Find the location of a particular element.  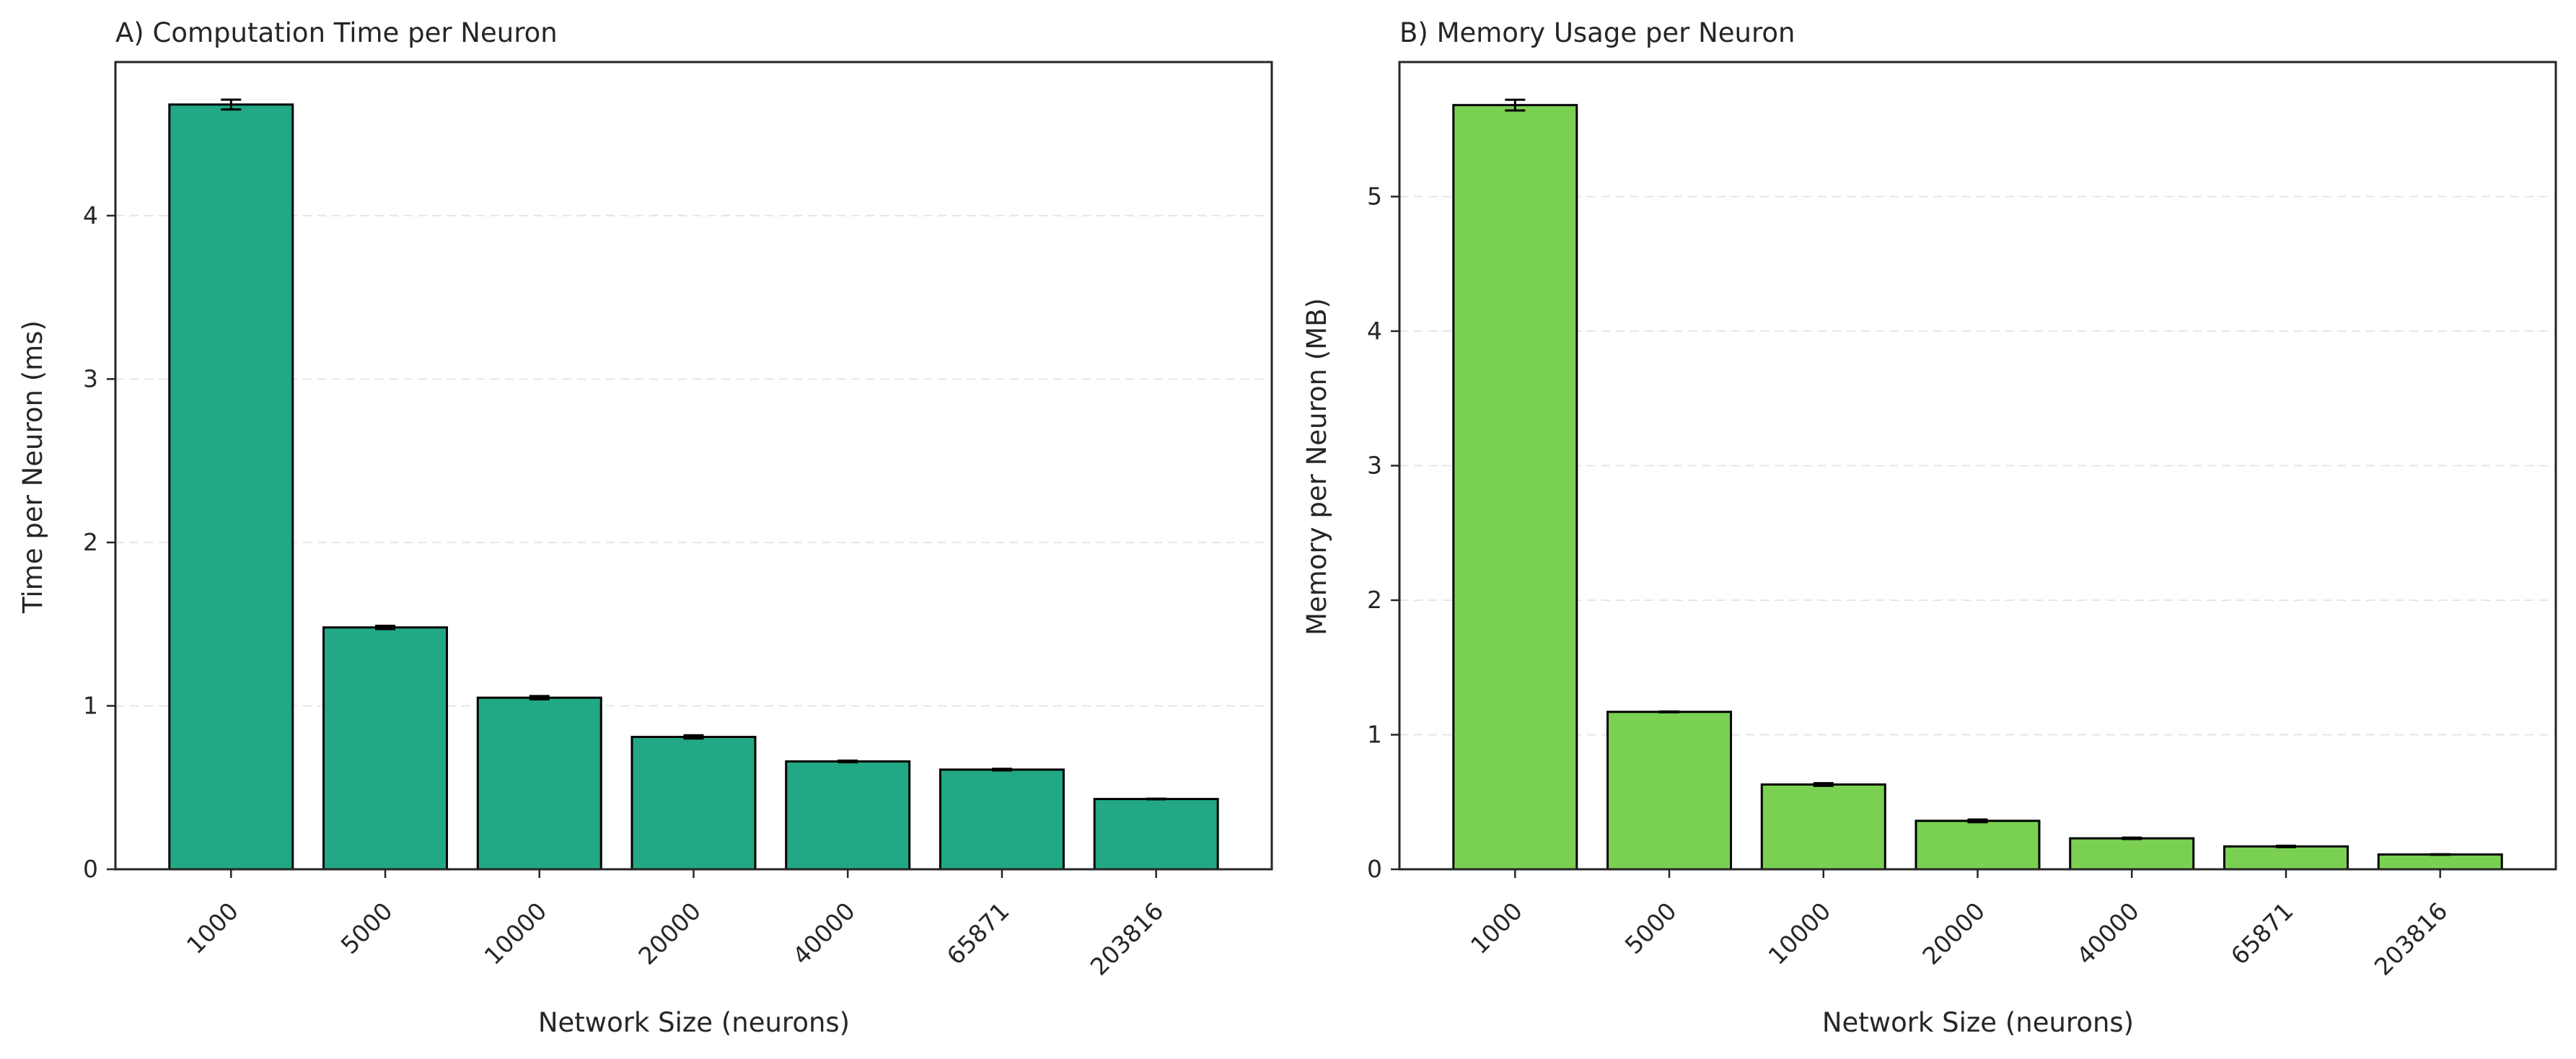

panel-a-title: A) Computation Time per Neuron is located at coordinates (336, 32).